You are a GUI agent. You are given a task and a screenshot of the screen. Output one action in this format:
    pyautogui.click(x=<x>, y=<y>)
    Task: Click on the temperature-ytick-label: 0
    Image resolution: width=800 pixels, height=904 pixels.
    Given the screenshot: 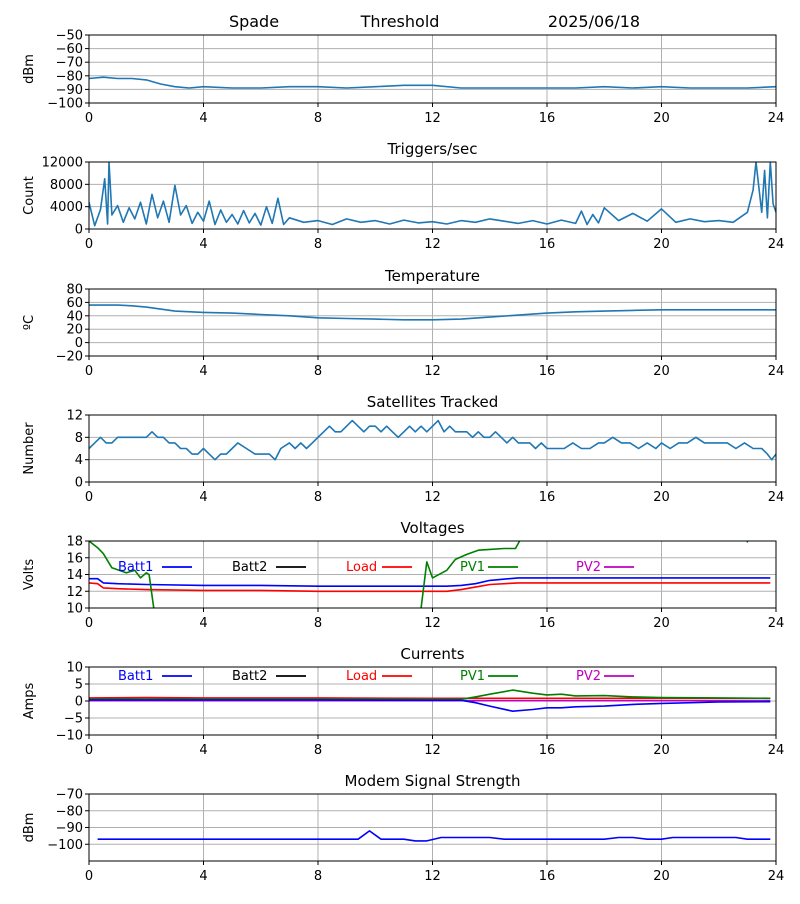 What is the action you would take?
    pyautogui.click(x=79, y=343)
    